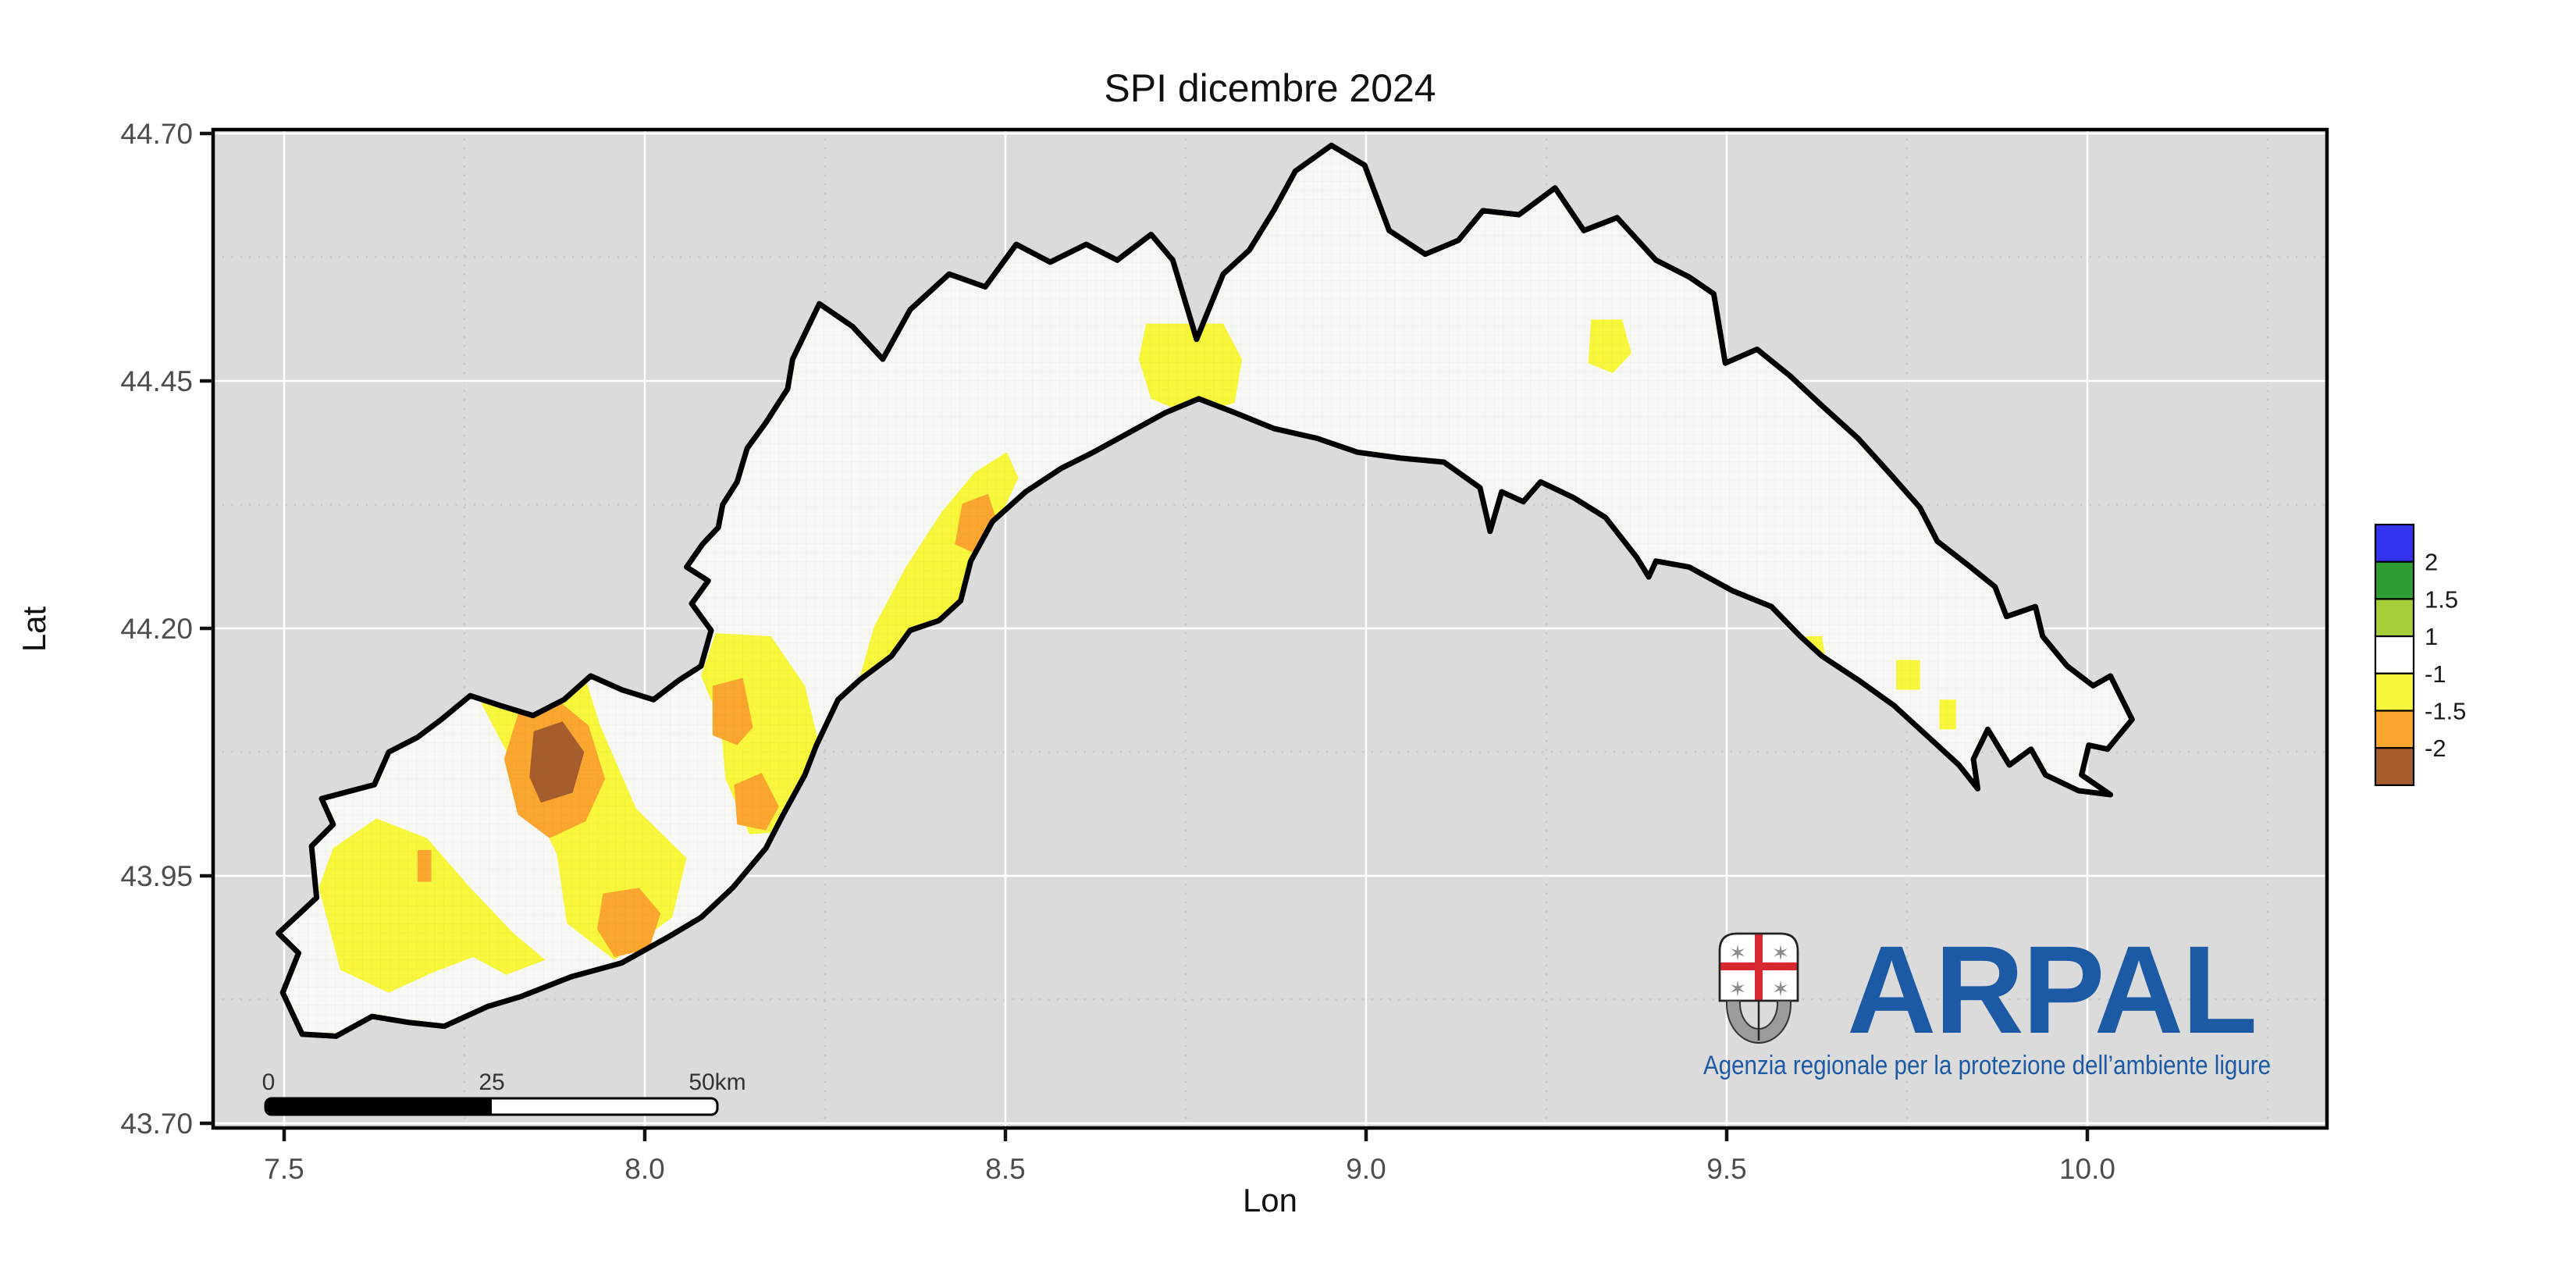 The width and height of the screenshot is (2576, 1288). Describe the element at coordinates (2051, 989) in the screenshot. I see `arpal-wordmark: ARPAL` at that location.